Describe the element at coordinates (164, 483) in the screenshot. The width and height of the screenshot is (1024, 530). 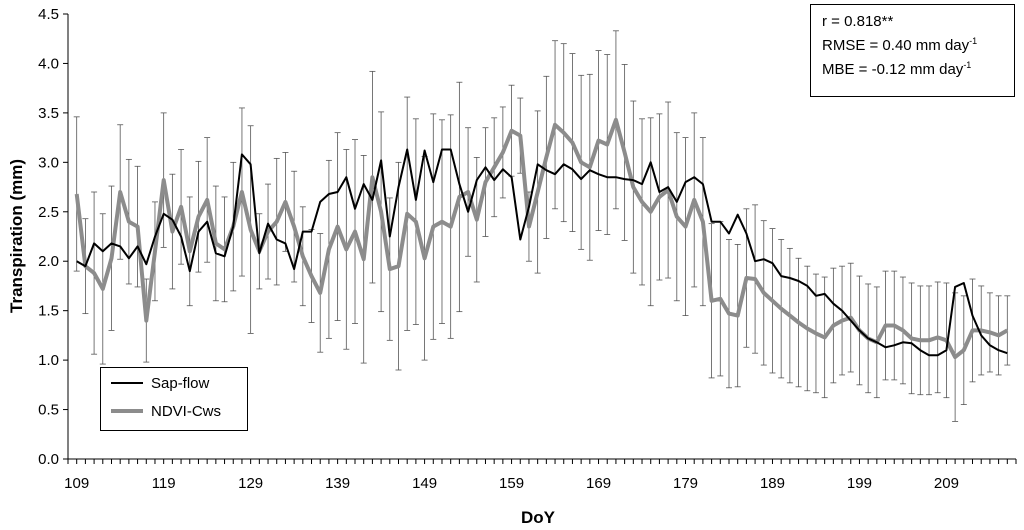
I see `x-tick-label: 119` at that location.